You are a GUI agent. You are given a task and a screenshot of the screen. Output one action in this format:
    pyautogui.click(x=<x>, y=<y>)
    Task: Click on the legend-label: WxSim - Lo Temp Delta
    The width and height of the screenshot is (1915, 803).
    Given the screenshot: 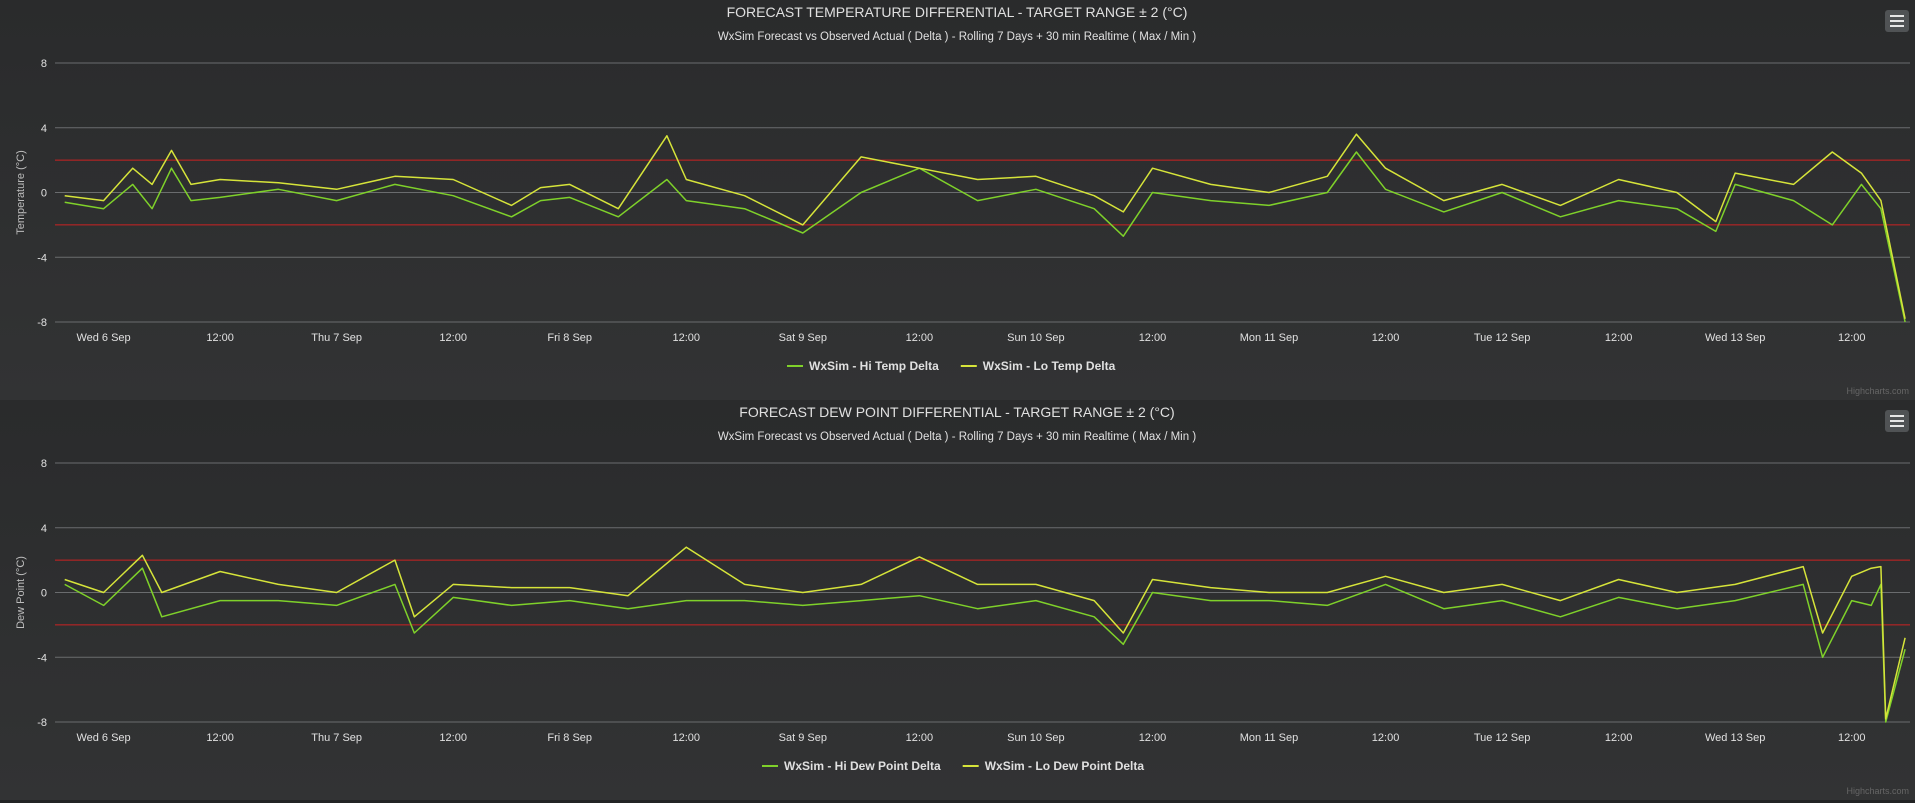 What is the action you would take?
    pyautogui.click(x=1049, y=366)
    